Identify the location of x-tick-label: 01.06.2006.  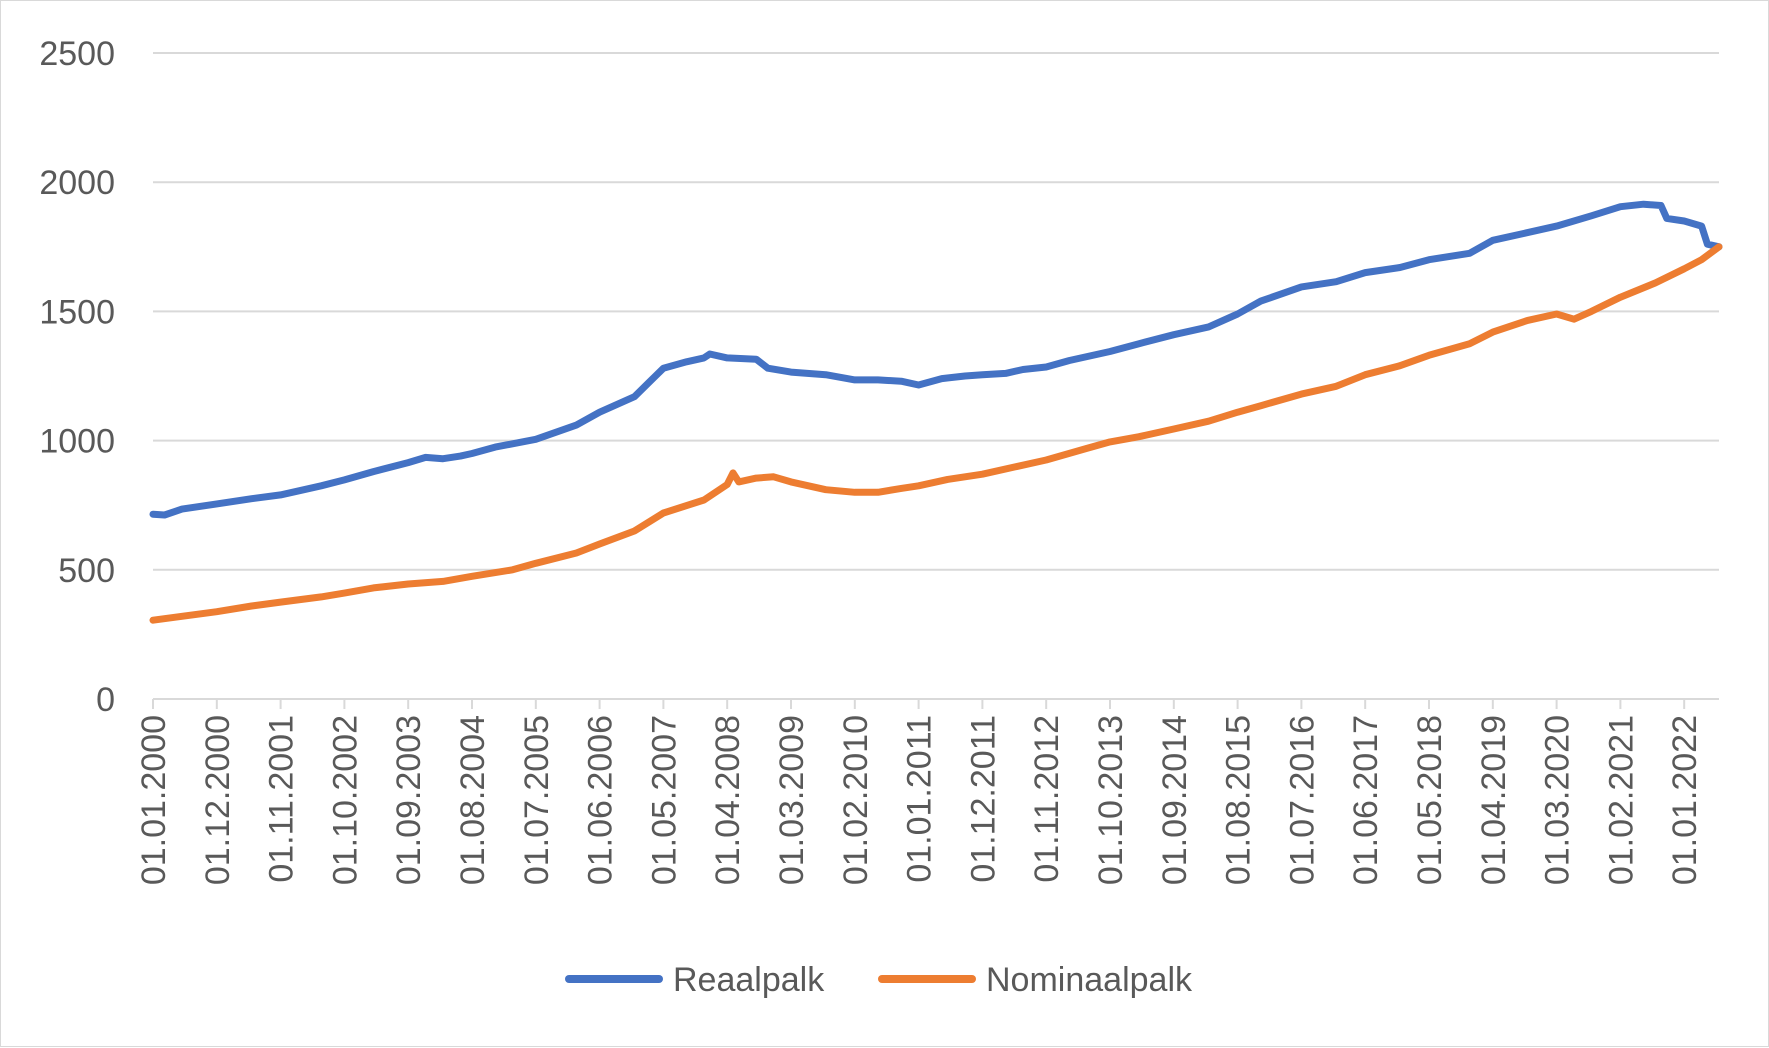
(601, 800).